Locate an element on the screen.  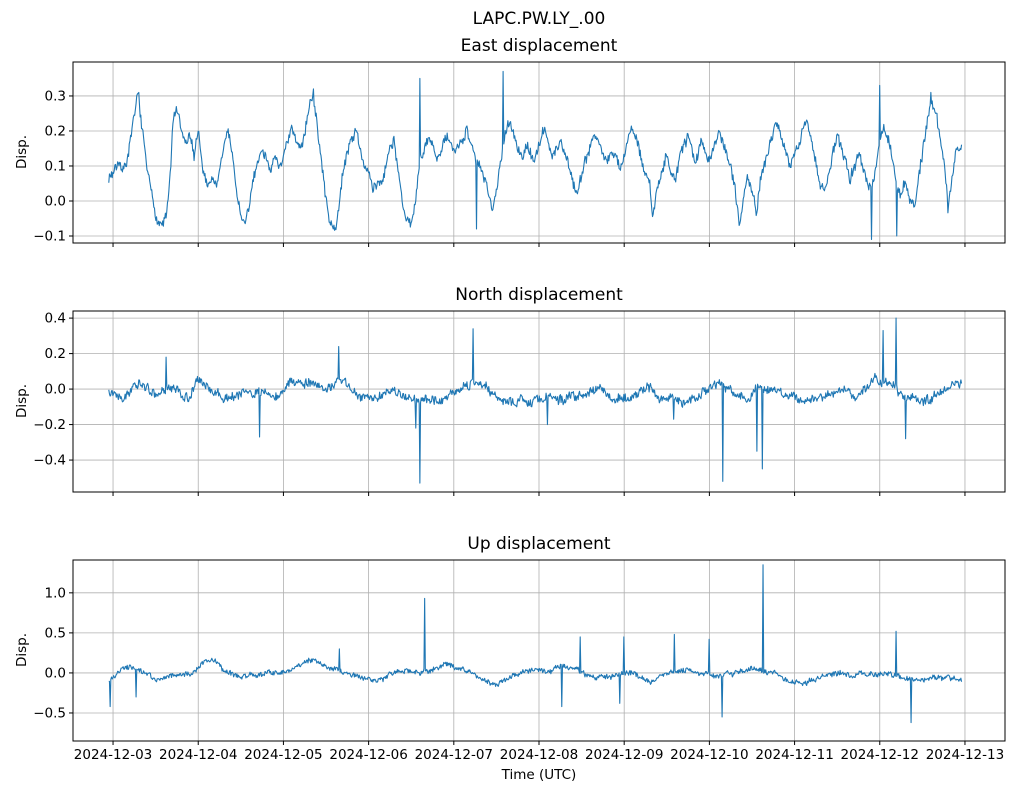
subplot-title-up: Up displacement is located at coordinates (539, 544).